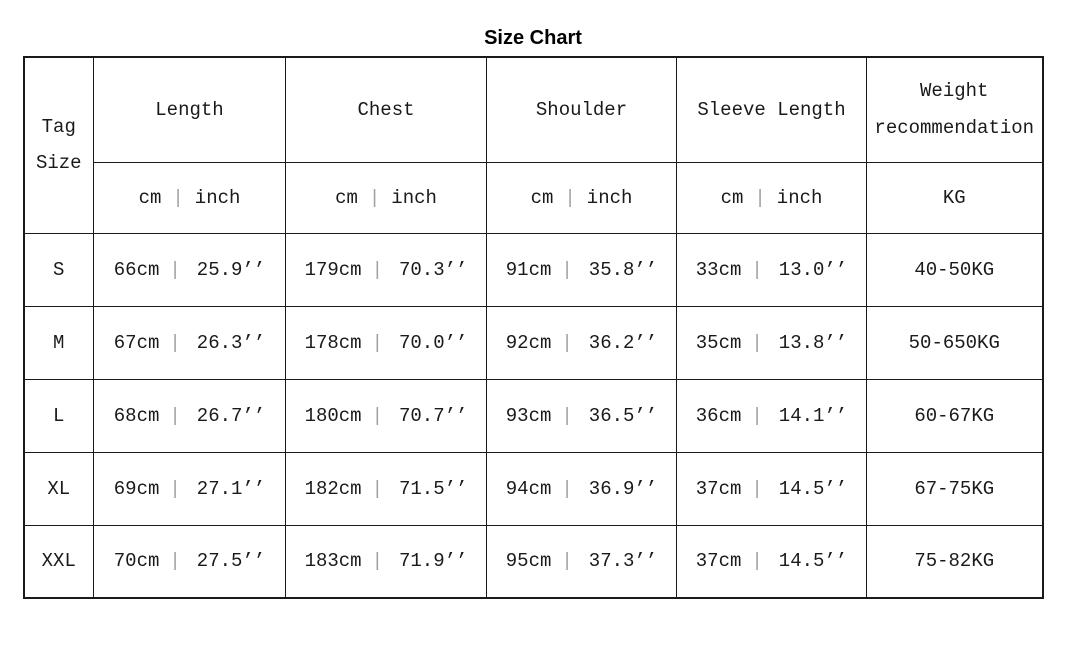 This screenshot has height=648, width=1066. I want to click on sleeve-cell: 33cm | 13.0’’, so click(771, 269).